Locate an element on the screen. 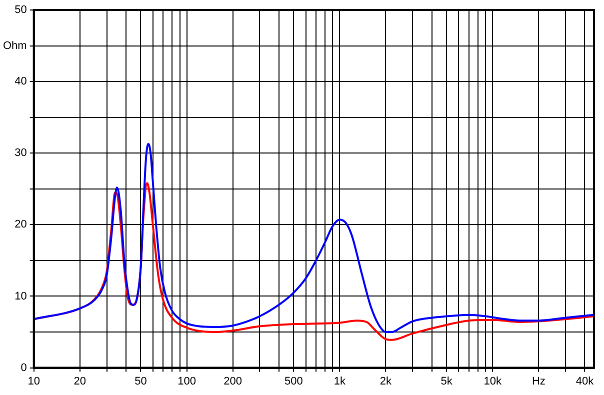 The width and height of the screenshot is (604, 395). x-tick-label: Hz is located at coordinates (539, 381).